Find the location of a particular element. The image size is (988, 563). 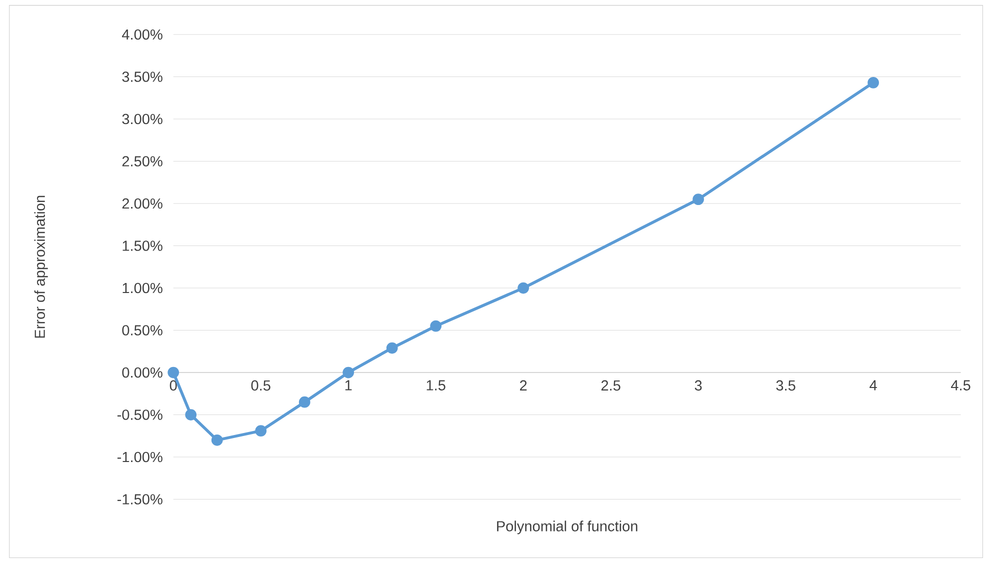

x-tick-label: 0.5 is located at coordinates (260, 385).